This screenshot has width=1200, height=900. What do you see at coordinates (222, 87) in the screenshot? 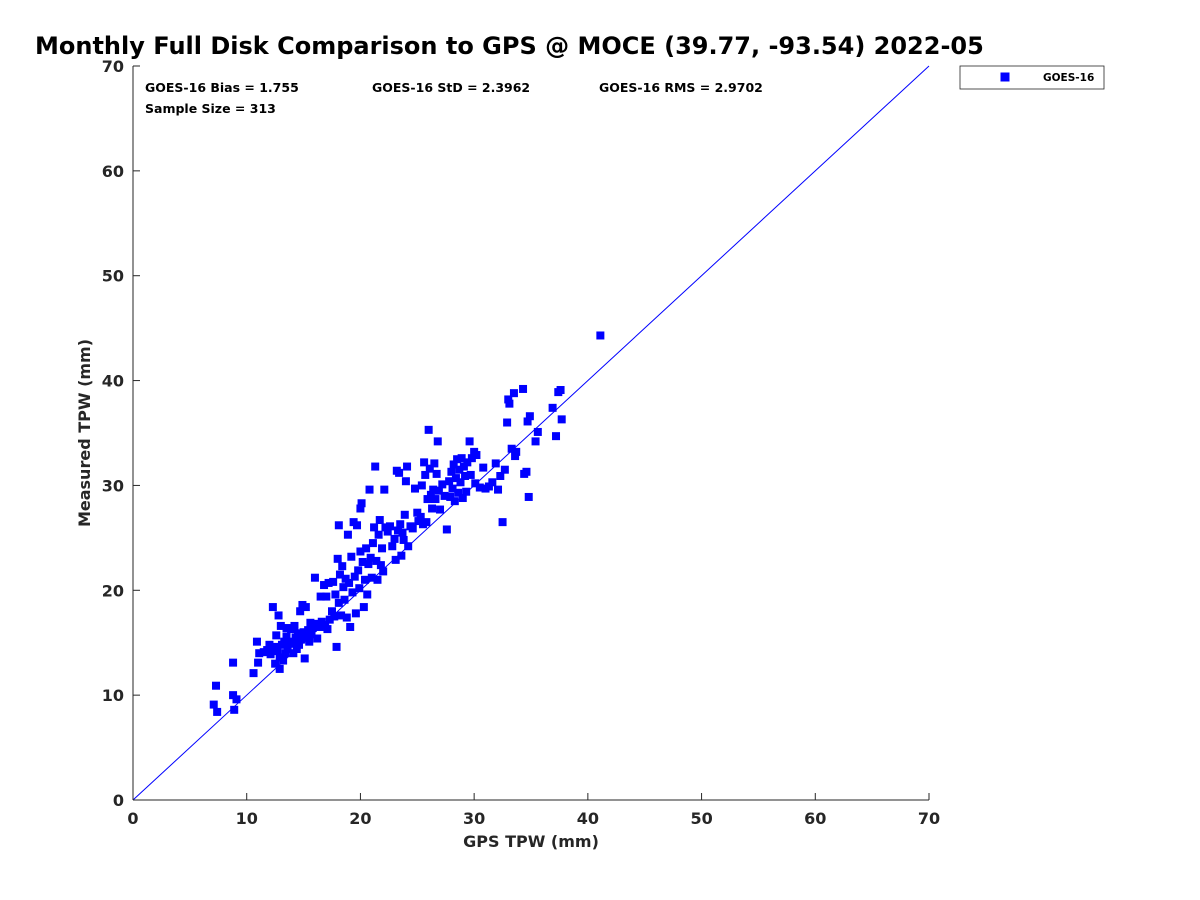
I see `bias-stat: GOES-16 Bias = 1.755` at bounding box center [222, 87].